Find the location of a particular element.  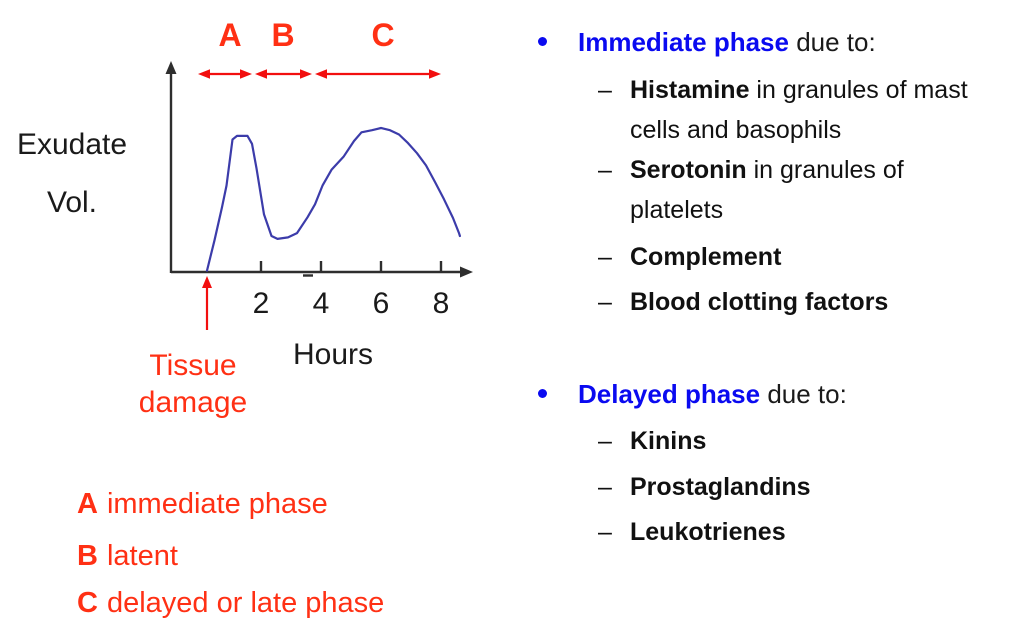

tissue-damage-arrowhead-icon is located at coordinates (207, 282).